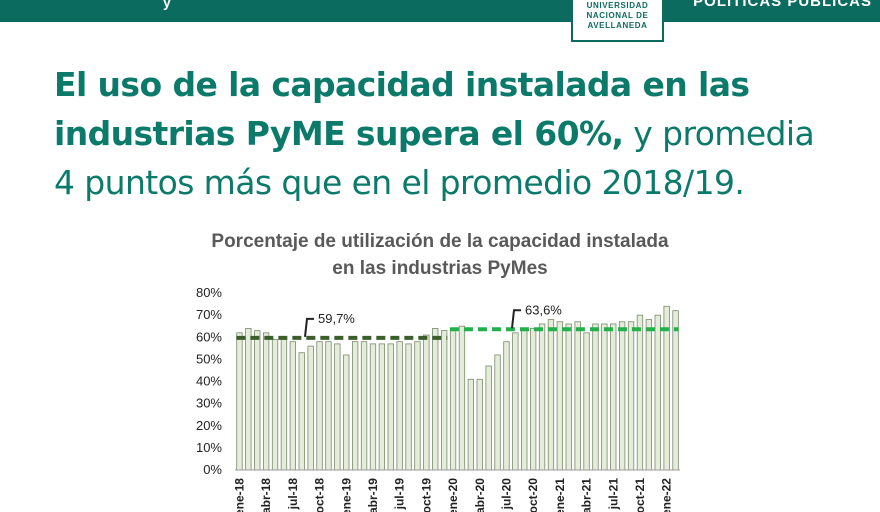 This screenshot has height=512, width=880. I want to click on x-tick-label: jul-18, so click(293, 494).